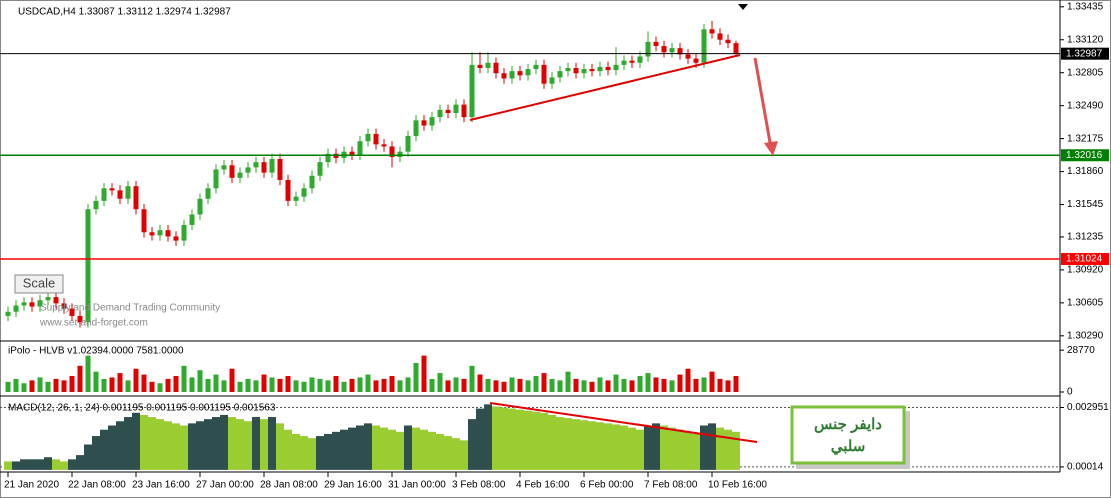  What do you see at coordinates (1085, 237) in the screenshot?
I see `y-tick-label: 1.31235` at bounding box center [1085, 237].